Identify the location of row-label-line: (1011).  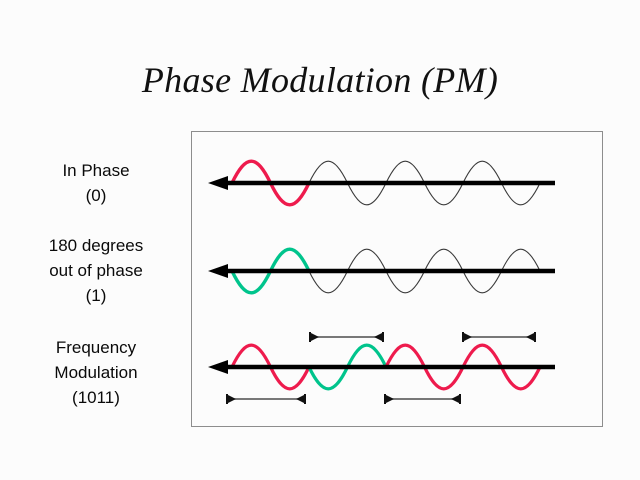
(96, 397).